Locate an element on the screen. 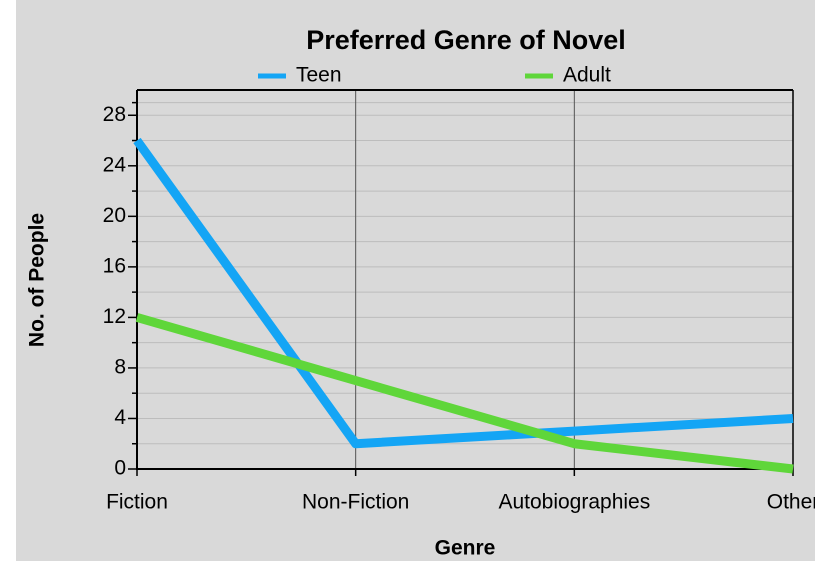 Image resolution: width=815 pixels, height=561 pixels. y-tick-label: 28 is located at coordinates (114, 114).